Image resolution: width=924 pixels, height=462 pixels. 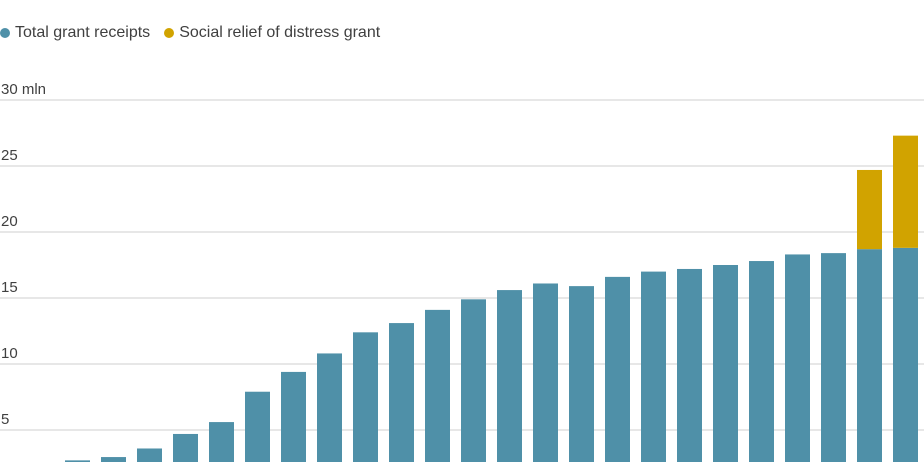 I want to click on legend-item-srd: Social relief of distress grant, so click(x=272, y=33).